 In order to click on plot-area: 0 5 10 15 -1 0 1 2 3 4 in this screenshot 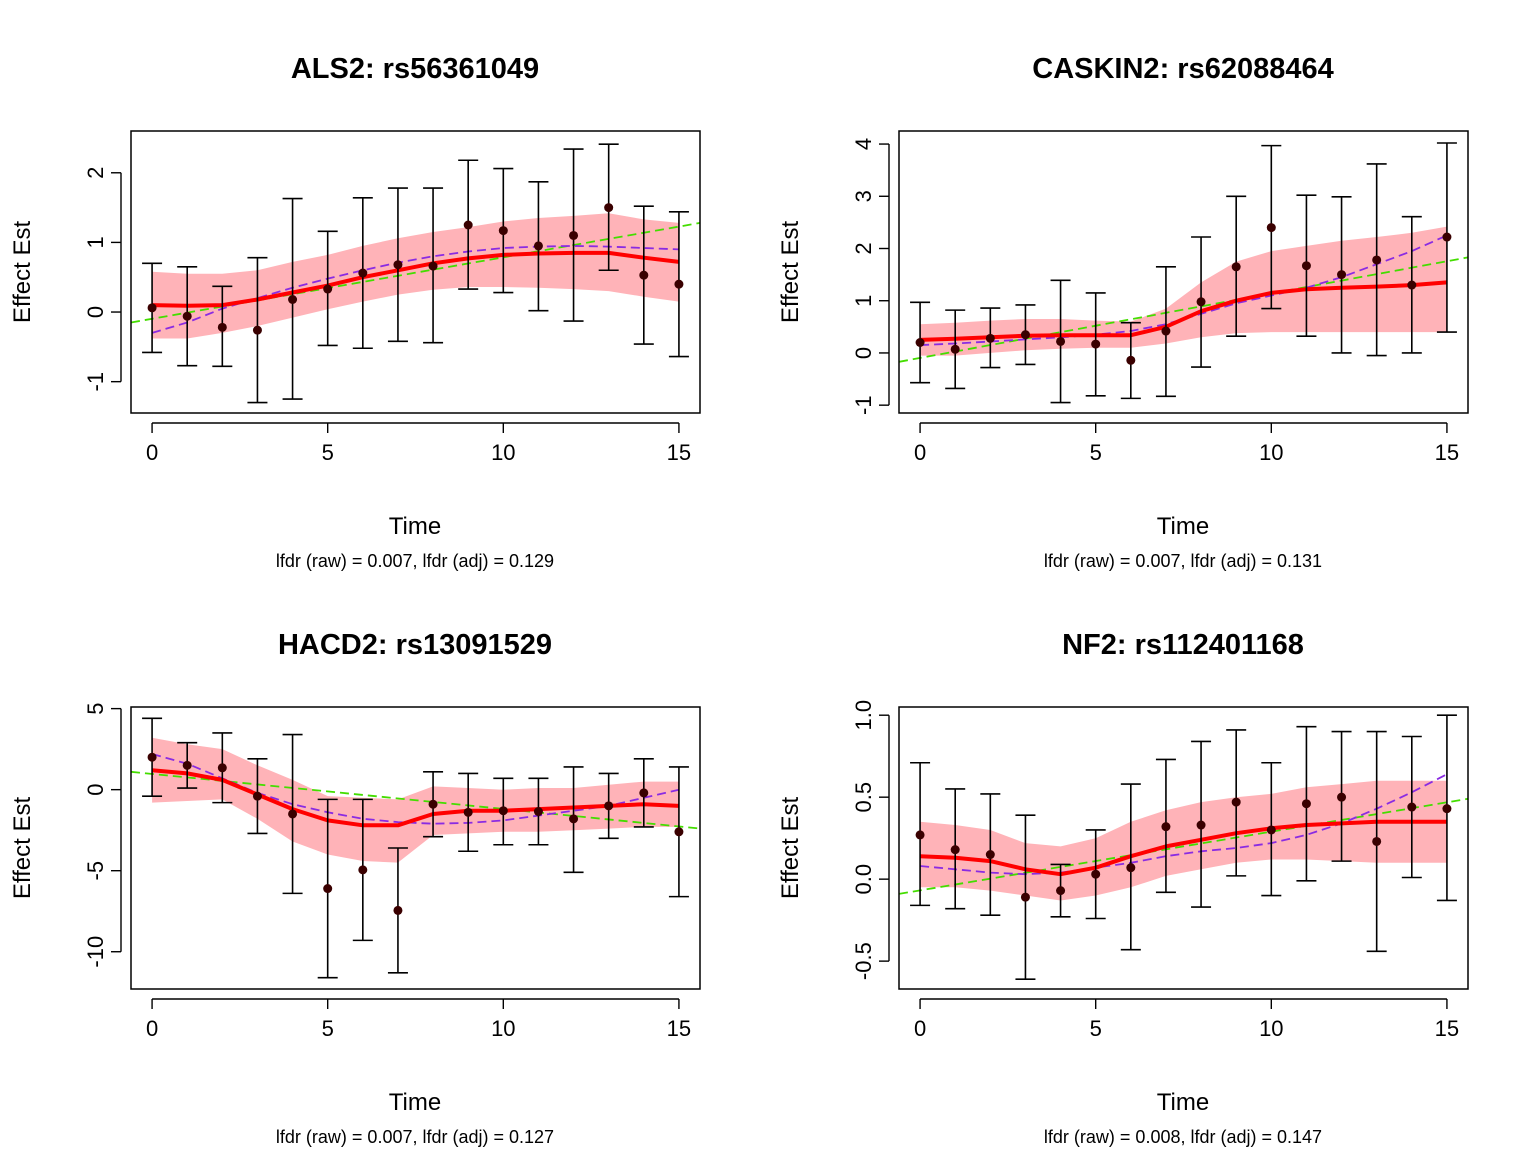, I will do `click(1160, 297)`.